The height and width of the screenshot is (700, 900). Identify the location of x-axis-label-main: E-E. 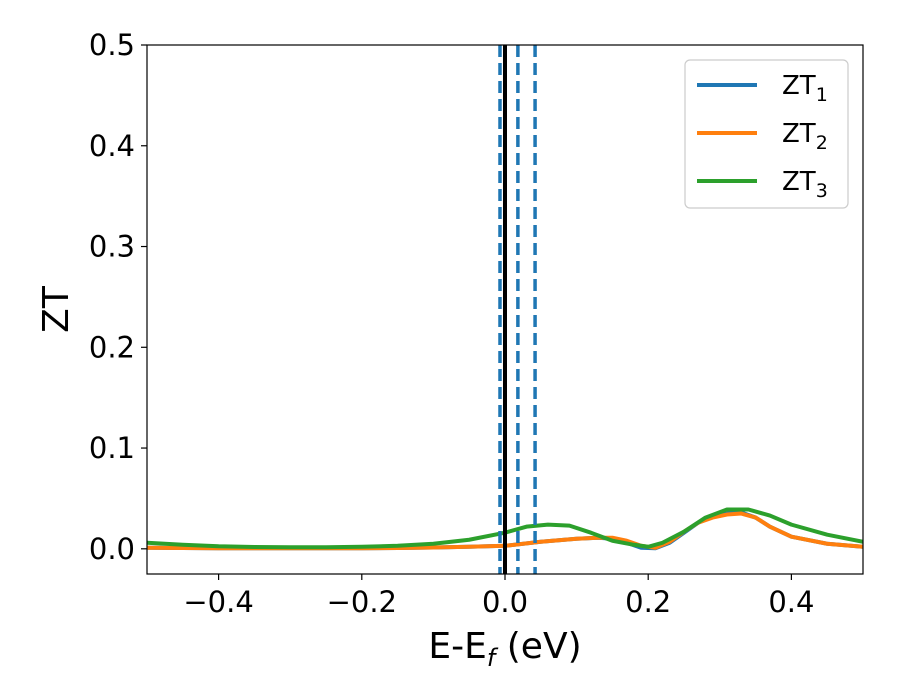
(457, 646).